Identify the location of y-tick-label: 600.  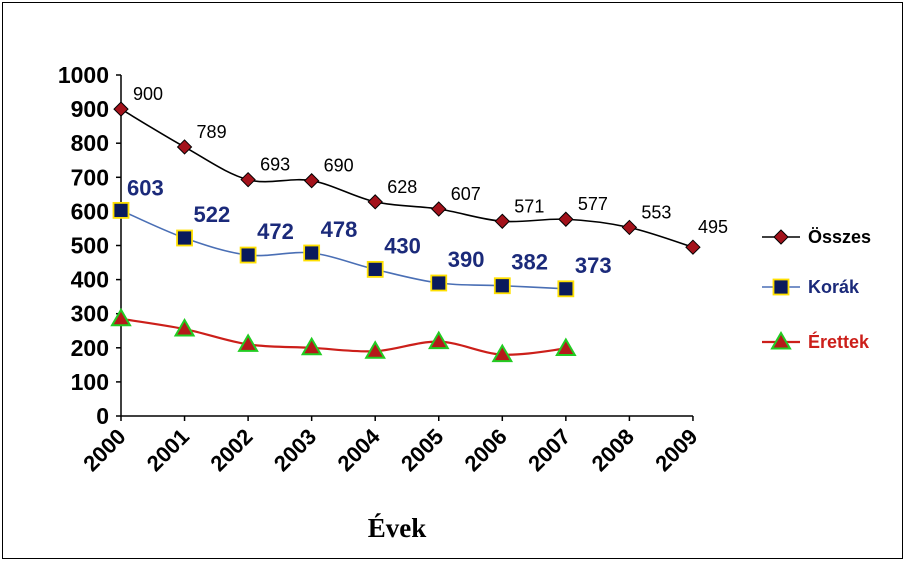
(90, 211).